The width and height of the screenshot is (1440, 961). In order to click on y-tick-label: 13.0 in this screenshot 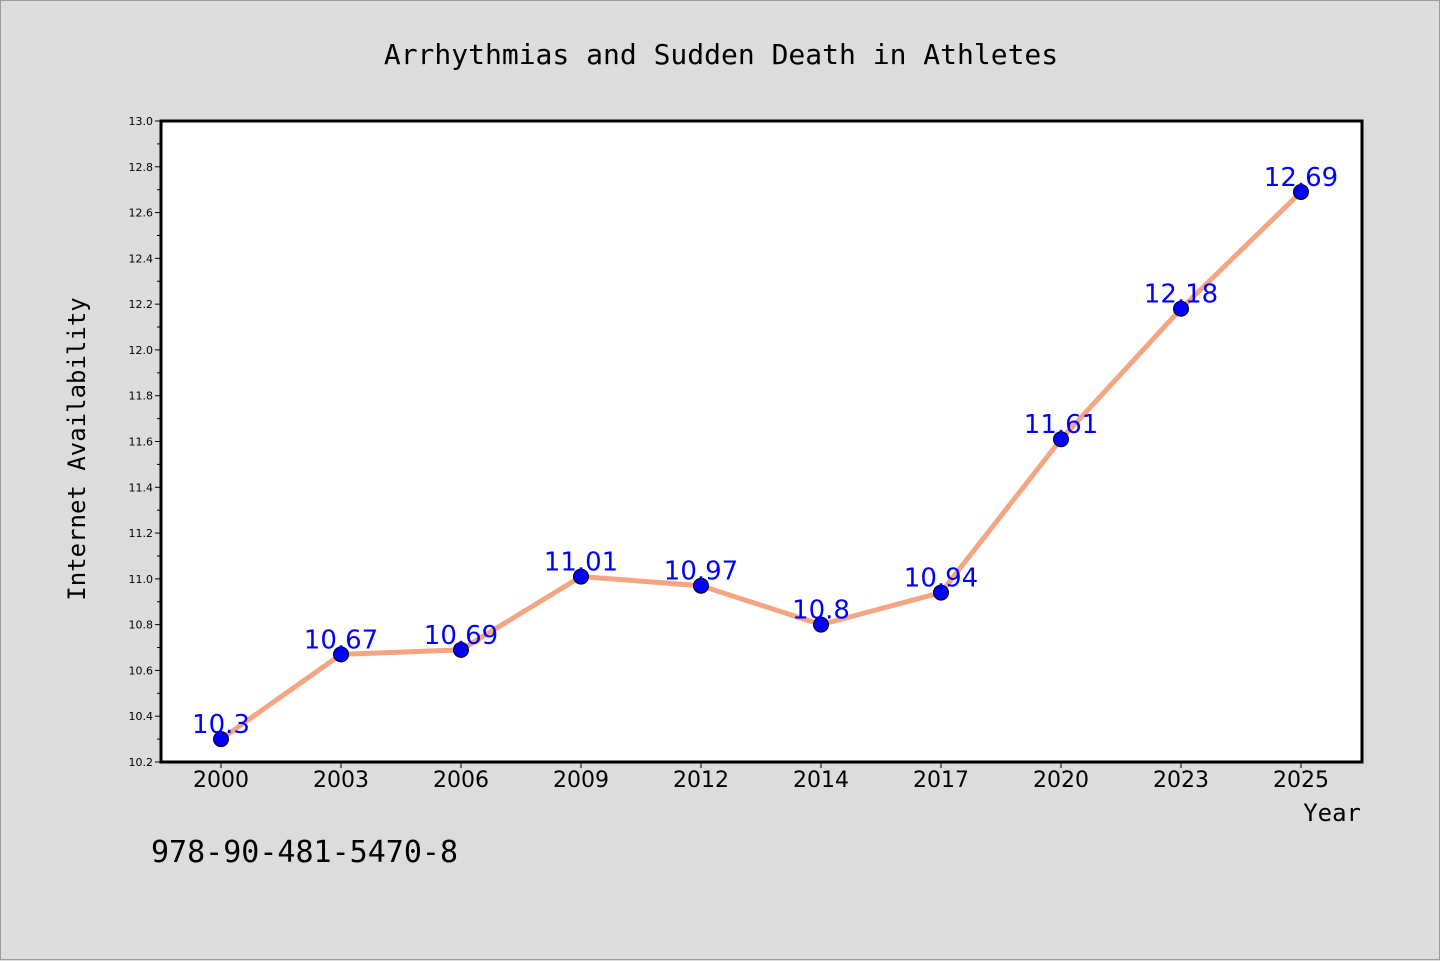, I will do `click(141, 121)`.